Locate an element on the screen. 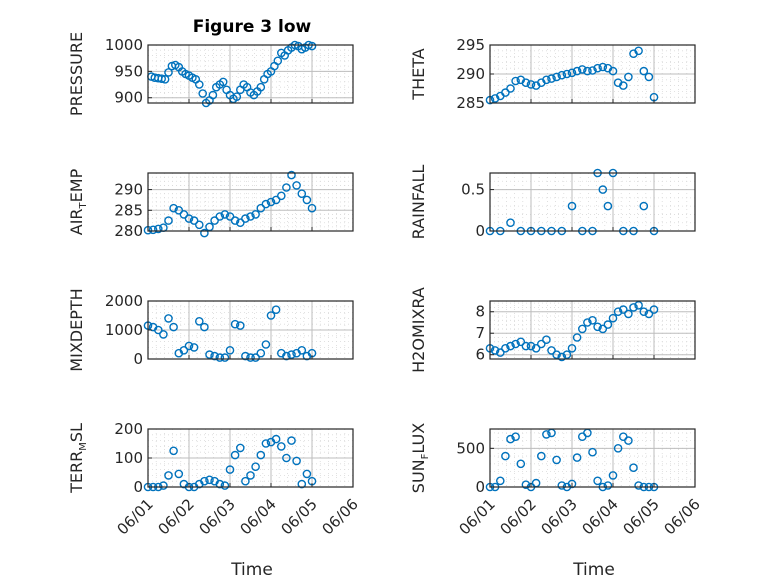 This screenshot has height=583, width=778. y-tick-label: 1000 is located at coordinates (124, 45).